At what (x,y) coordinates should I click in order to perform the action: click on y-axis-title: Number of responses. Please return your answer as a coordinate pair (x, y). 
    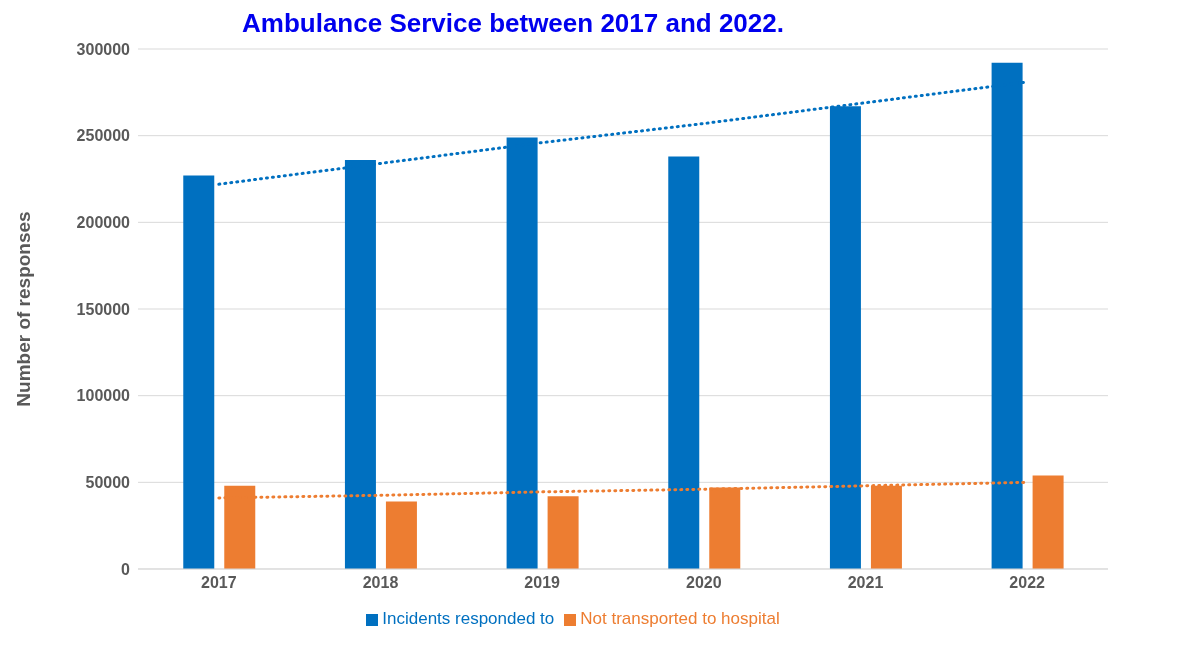
    Looking at the image, I should click on (23, 309).